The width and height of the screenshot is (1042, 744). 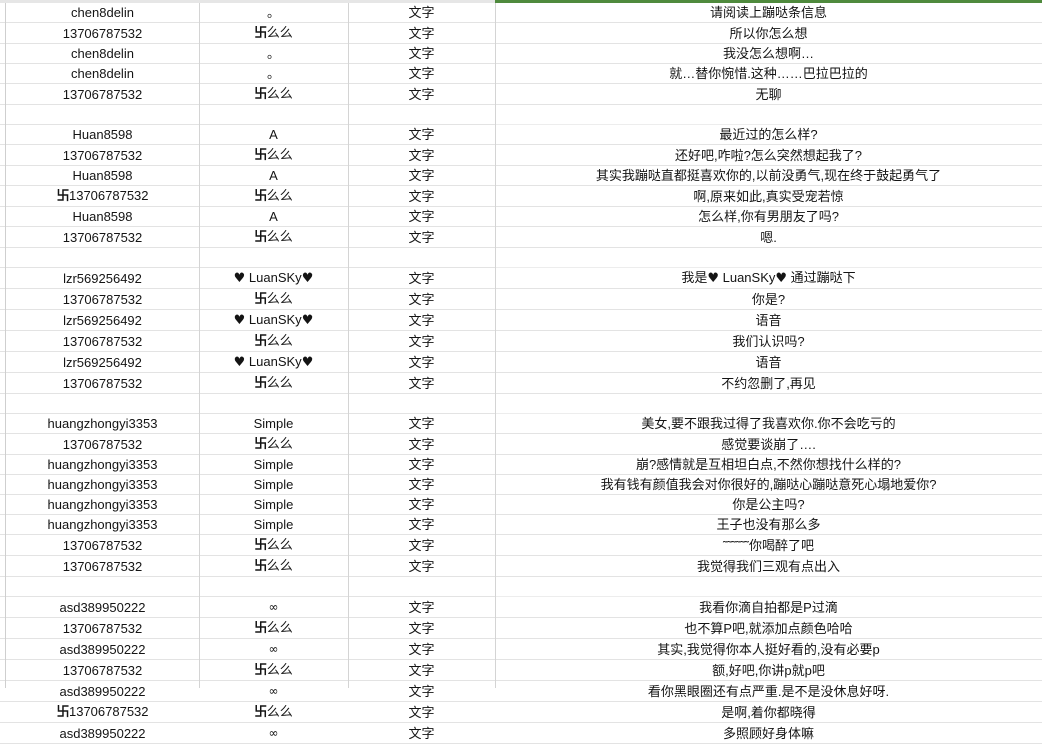 What do you see at coordinates (521, 691) in the screenshot?
I see `table-row: asd389950222 ∞ 文字 看你黑眼圈还有点严重.是不是没休息好呀.` at bounding box center [521, 691].